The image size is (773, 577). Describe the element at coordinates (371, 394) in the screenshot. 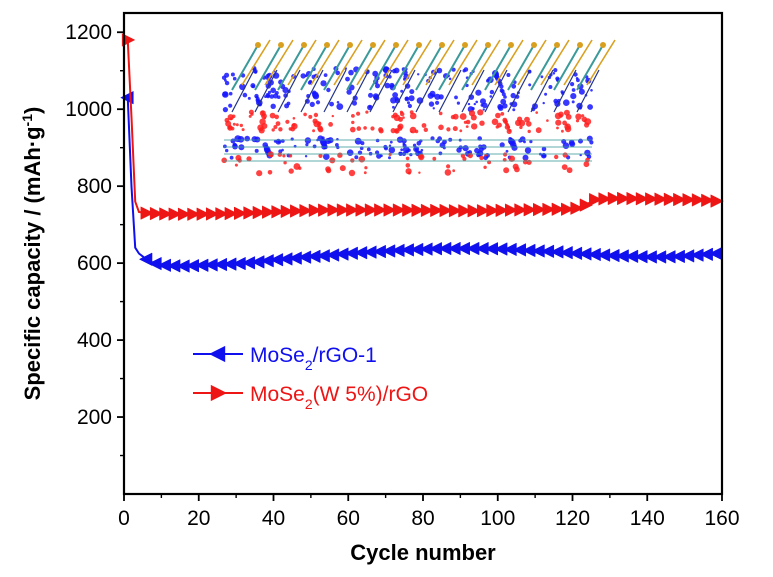

I see `legend-label-b: (W 5%)/rGO` at that location.